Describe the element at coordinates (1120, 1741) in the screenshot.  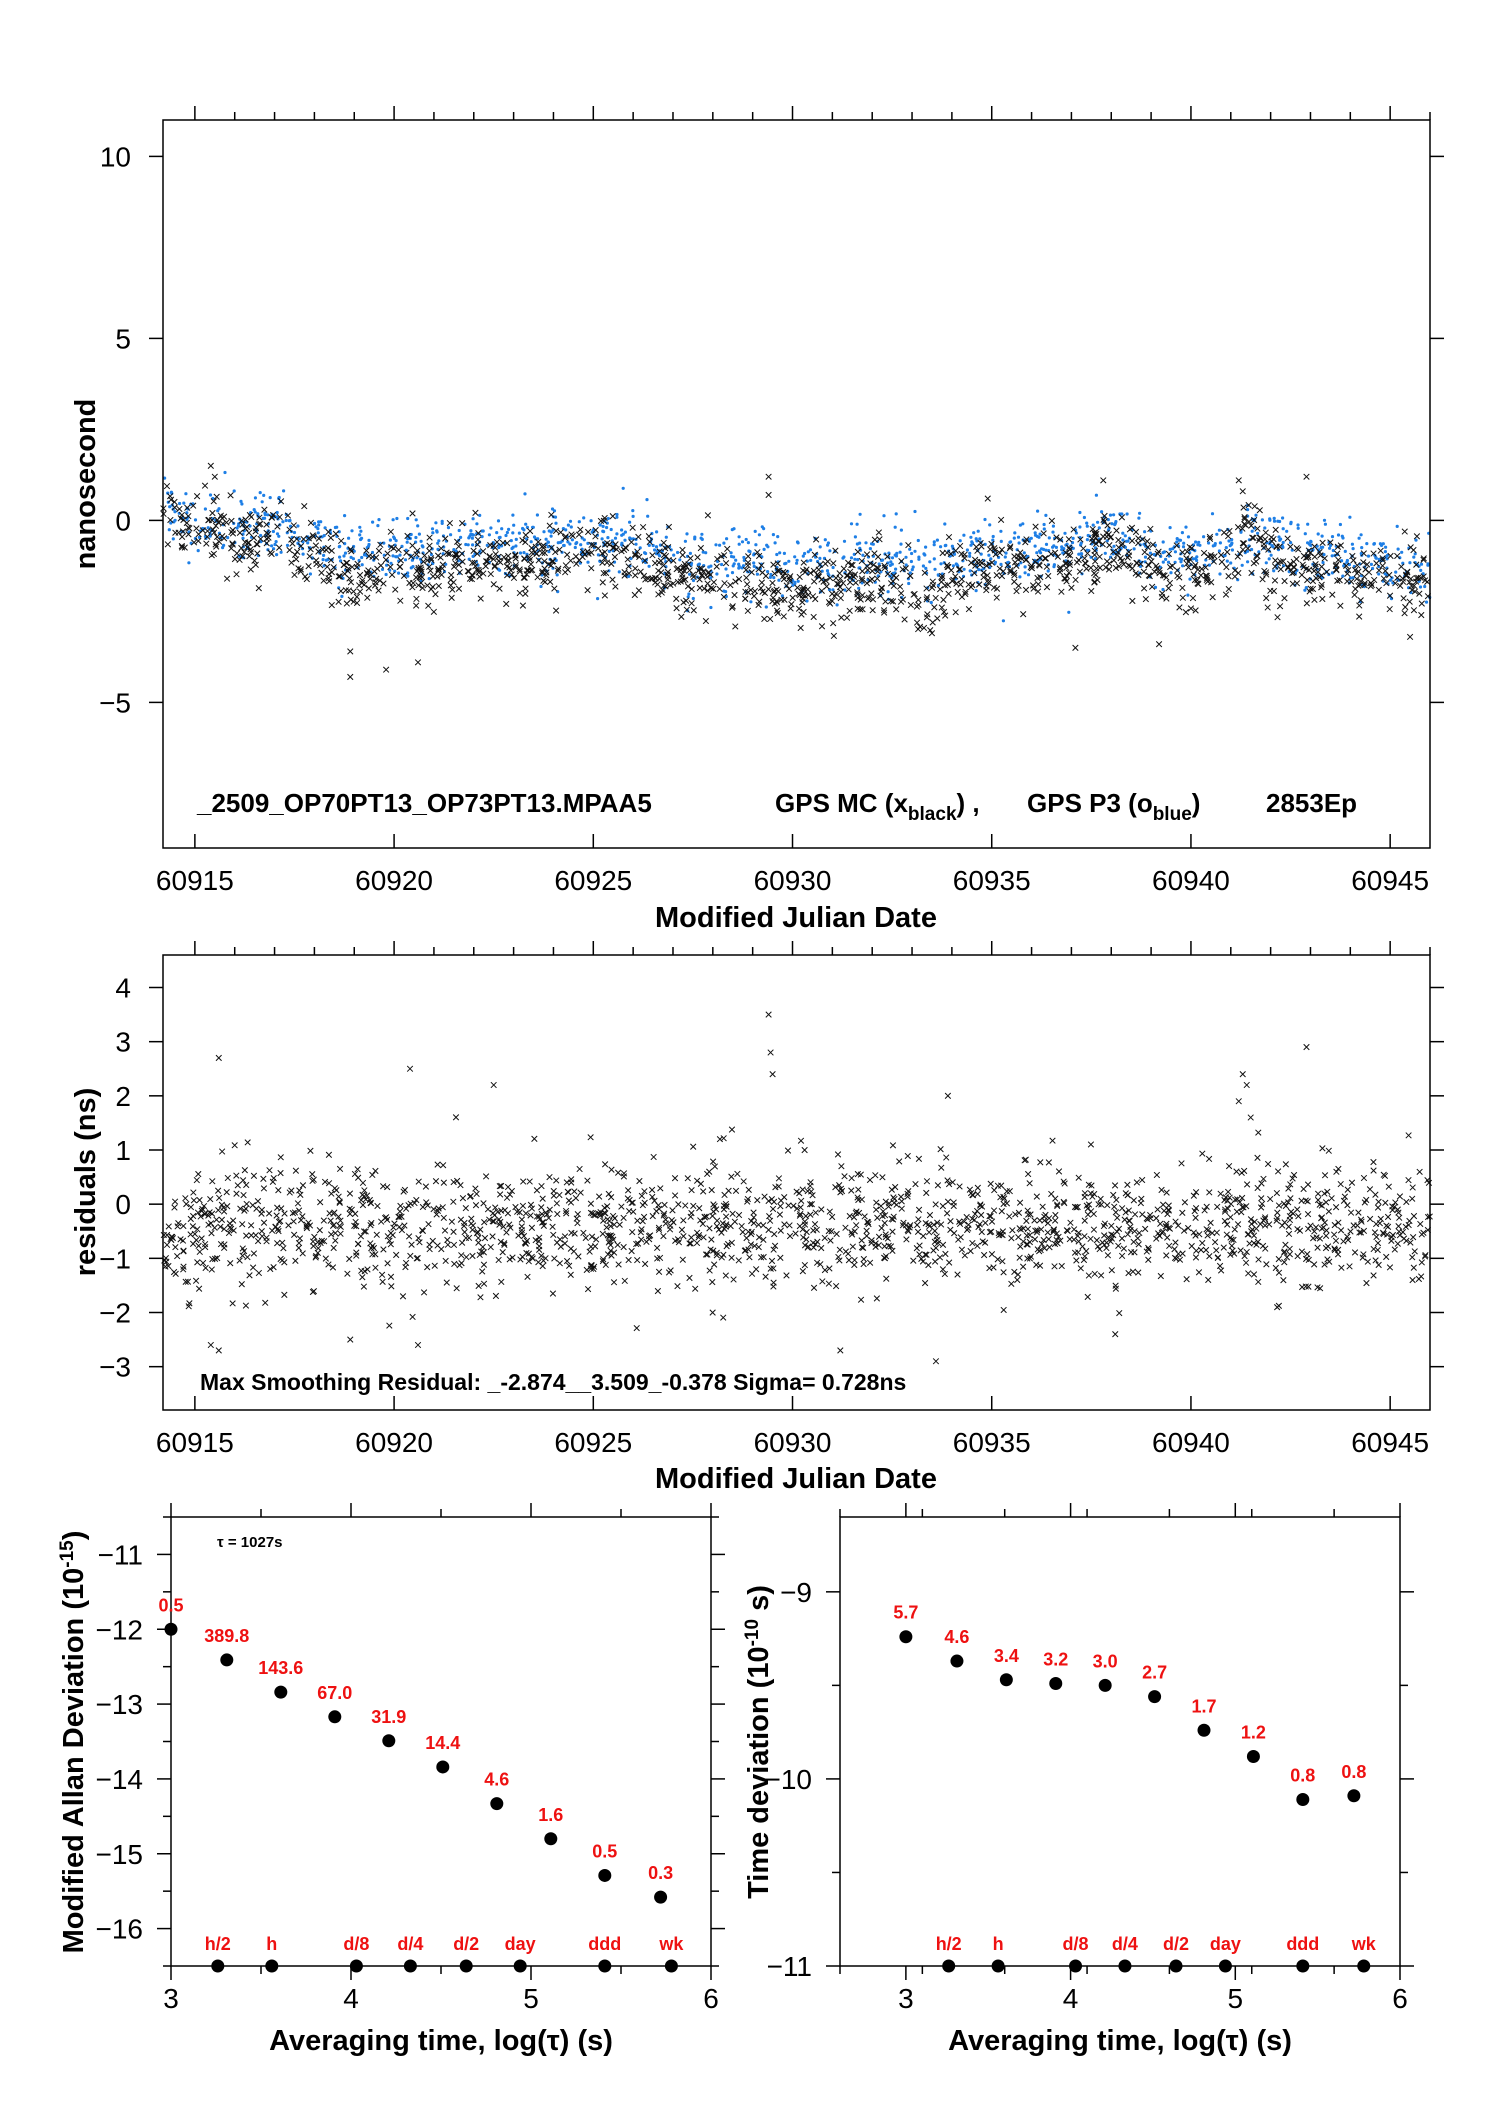
I see `p4-plot-frame` at that location.